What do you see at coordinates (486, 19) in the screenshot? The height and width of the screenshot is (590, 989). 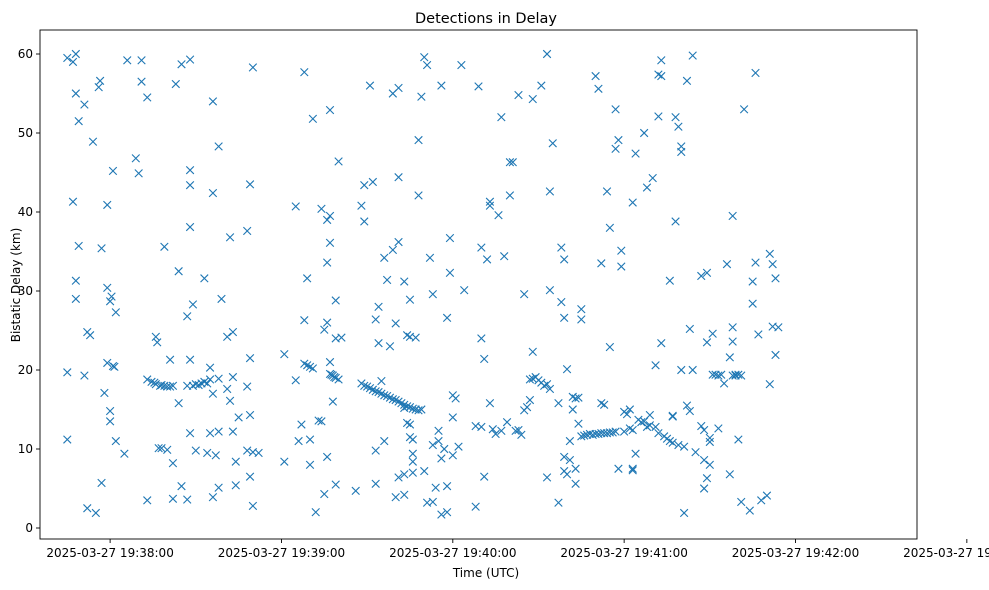 I see `chart-title: Detections in Delay` at bounding box center [486, 19].